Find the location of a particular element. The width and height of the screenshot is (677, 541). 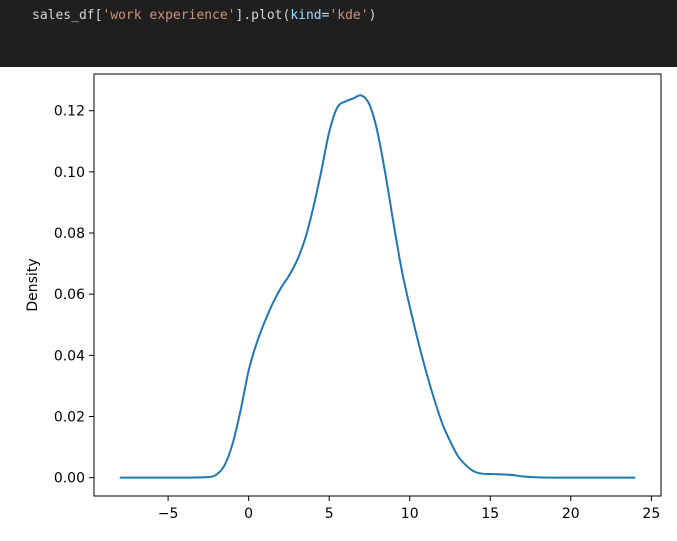

code-prefix: sales_df[ is located at coordinates (67, 15).